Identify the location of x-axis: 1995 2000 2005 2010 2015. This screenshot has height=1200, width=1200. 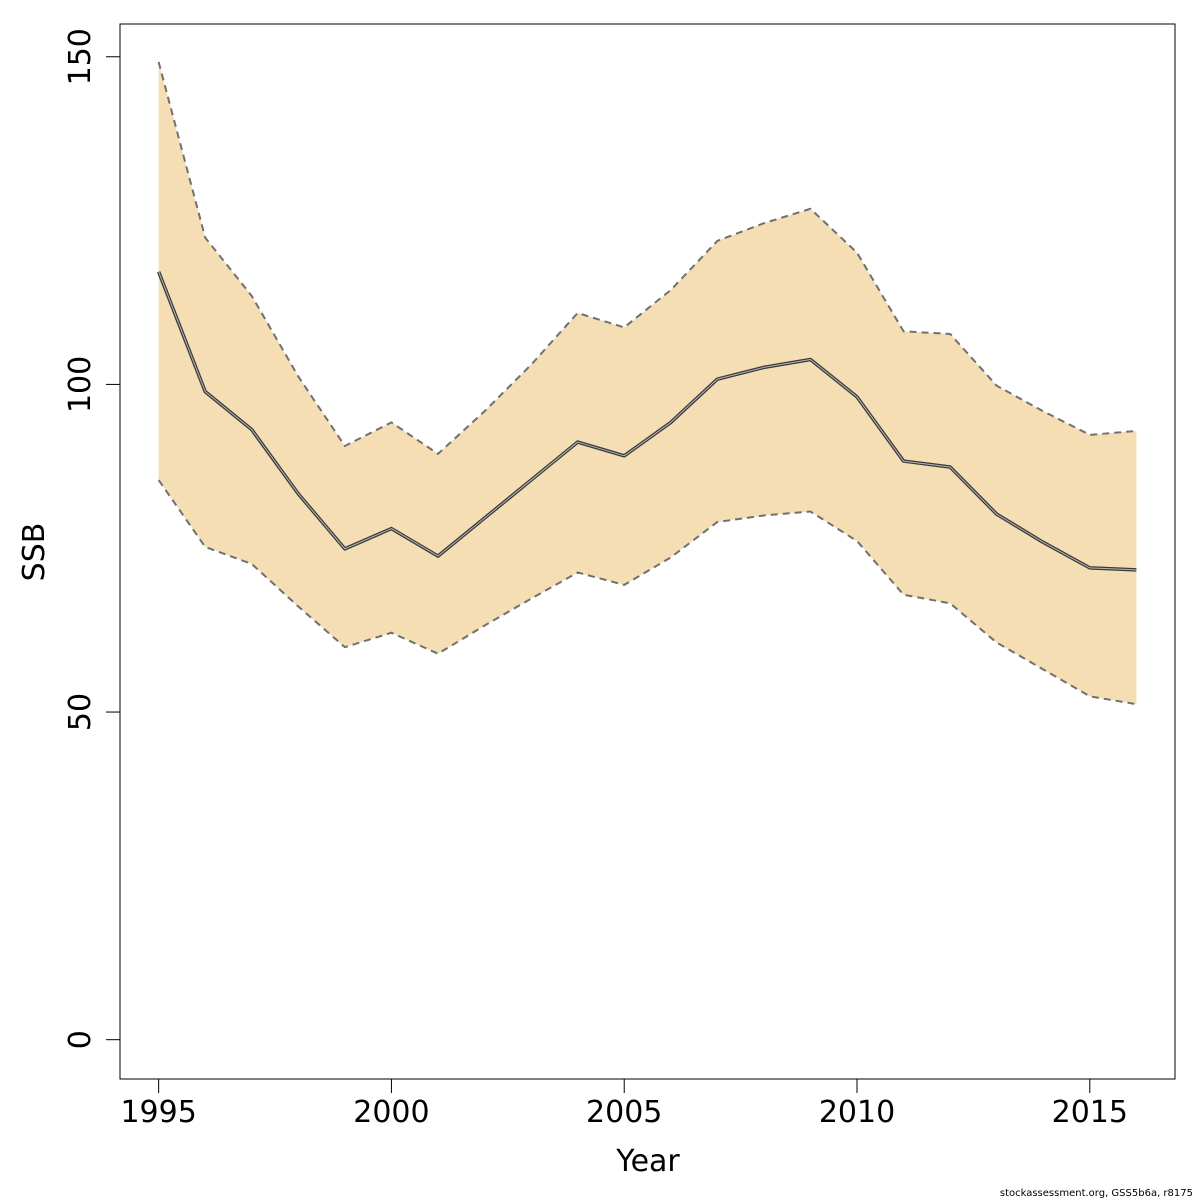
(624, 1104).